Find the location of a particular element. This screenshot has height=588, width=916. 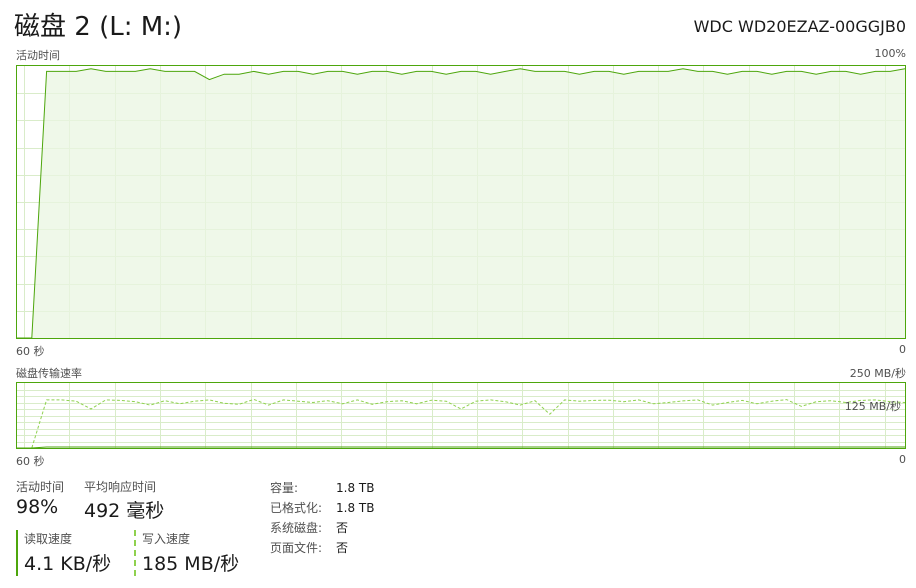

disk-title: 磁盘 2 (L: M:) is located at coordinates (98, 27).